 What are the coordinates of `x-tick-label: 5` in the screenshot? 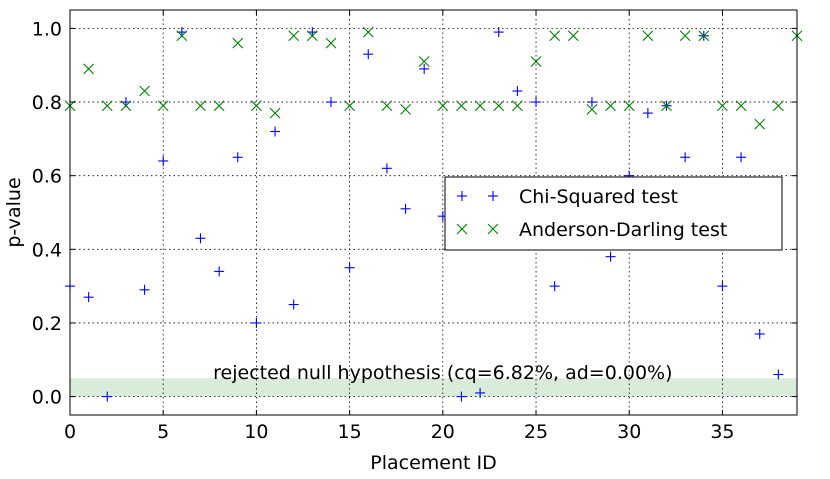 It's located at (163, 432).